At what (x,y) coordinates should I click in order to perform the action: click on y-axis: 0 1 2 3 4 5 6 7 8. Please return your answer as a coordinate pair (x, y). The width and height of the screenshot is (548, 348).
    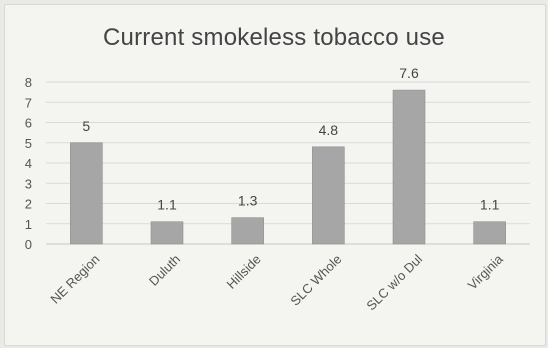
    Looking at the image, I should click on (28, 163).